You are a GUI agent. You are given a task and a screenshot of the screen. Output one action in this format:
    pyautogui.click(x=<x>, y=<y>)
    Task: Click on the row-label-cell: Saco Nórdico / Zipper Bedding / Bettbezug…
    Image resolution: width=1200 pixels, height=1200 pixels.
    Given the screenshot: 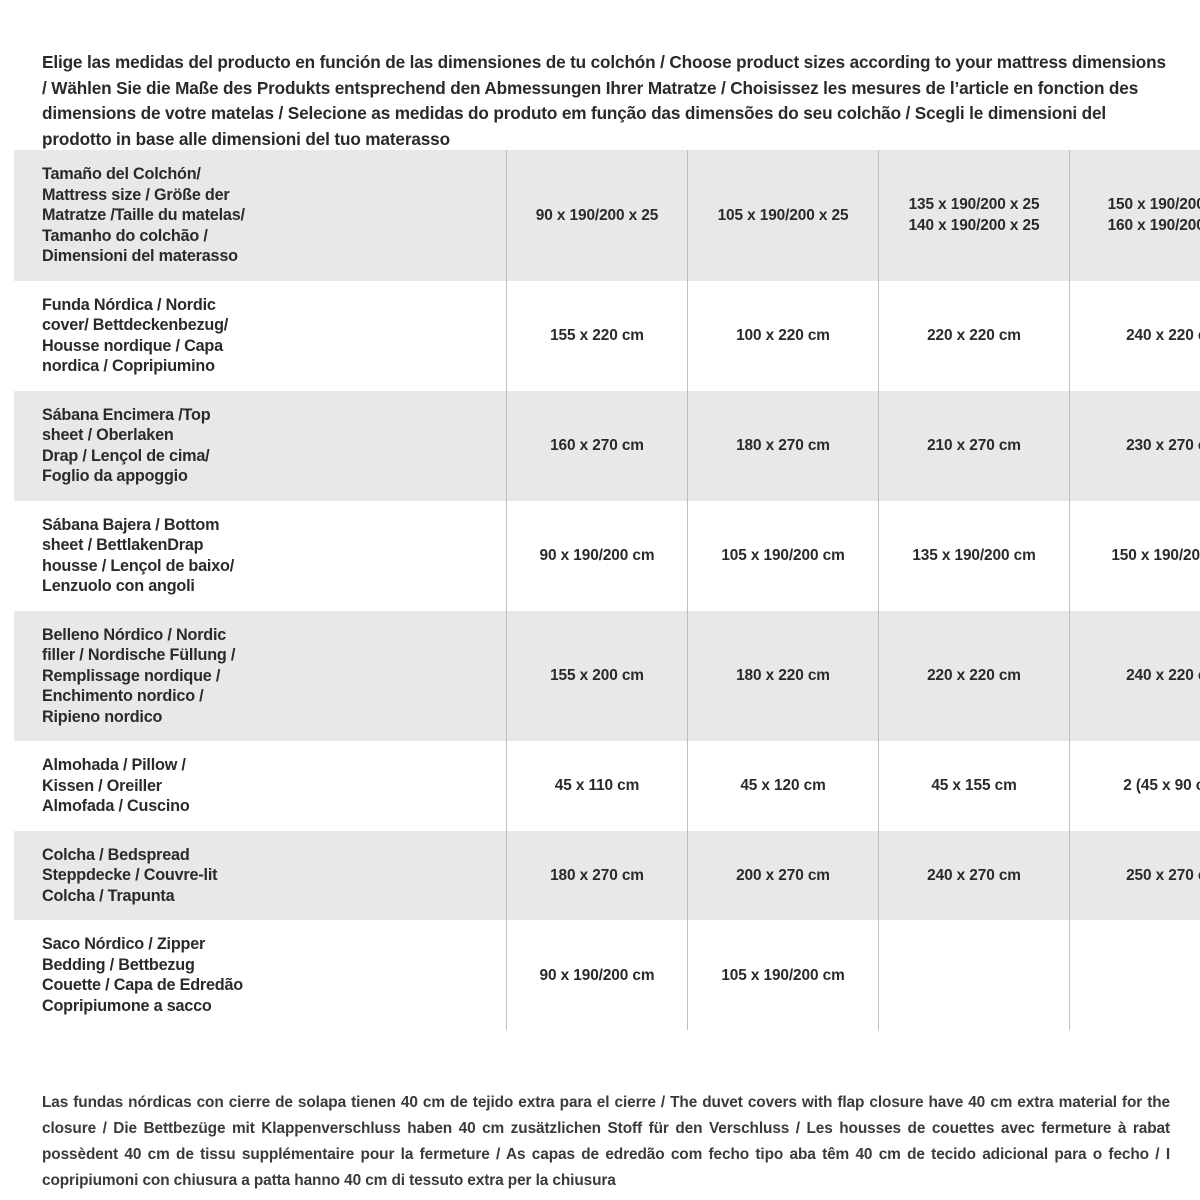 What is the action you would take?
    pyautogui.click(x=260, y=975)
    